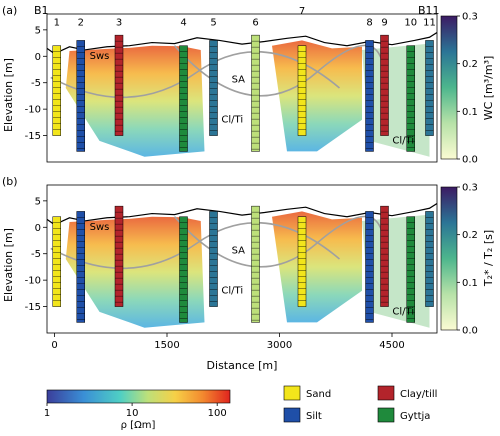 The image size is (500, 436). What do you see at coordinates (41, 10) in the screenshot?
I see `start-label: B1` at bounding box center [41, 10].